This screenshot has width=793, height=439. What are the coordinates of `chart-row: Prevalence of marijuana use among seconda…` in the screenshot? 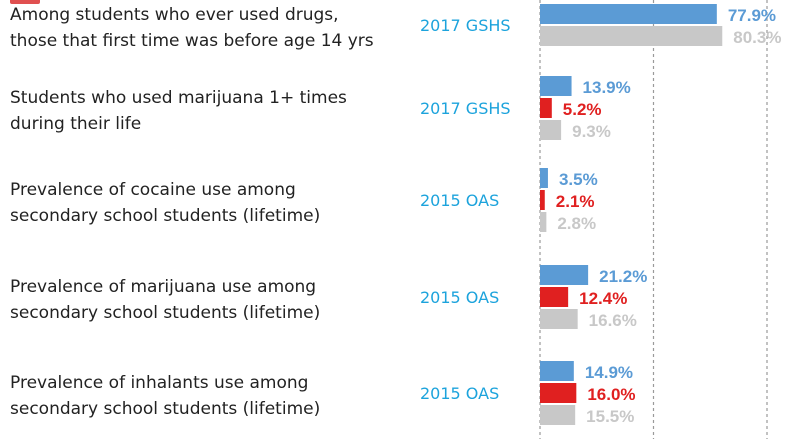 It's located at (328, 297).